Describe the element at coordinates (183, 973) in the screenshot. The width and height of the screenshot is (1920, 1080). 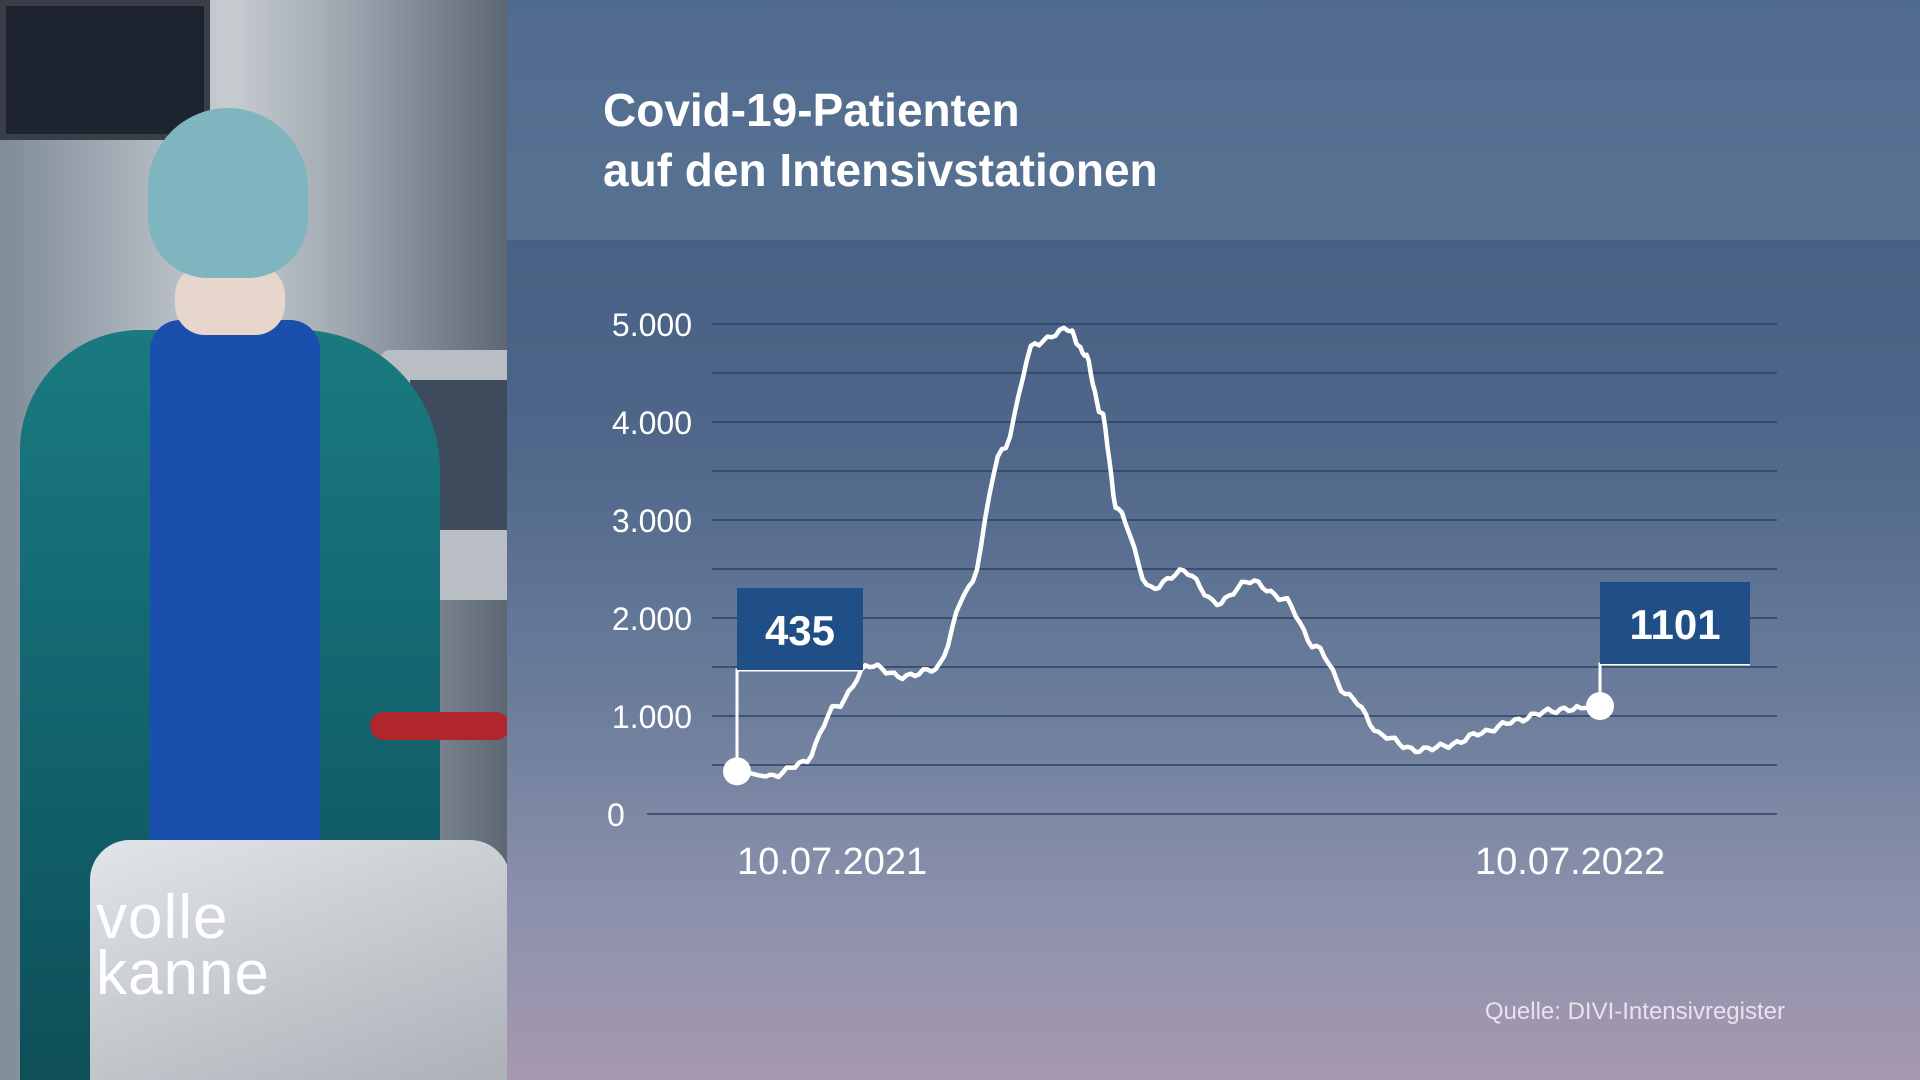
I see `logo-line2: kanne` at that location.